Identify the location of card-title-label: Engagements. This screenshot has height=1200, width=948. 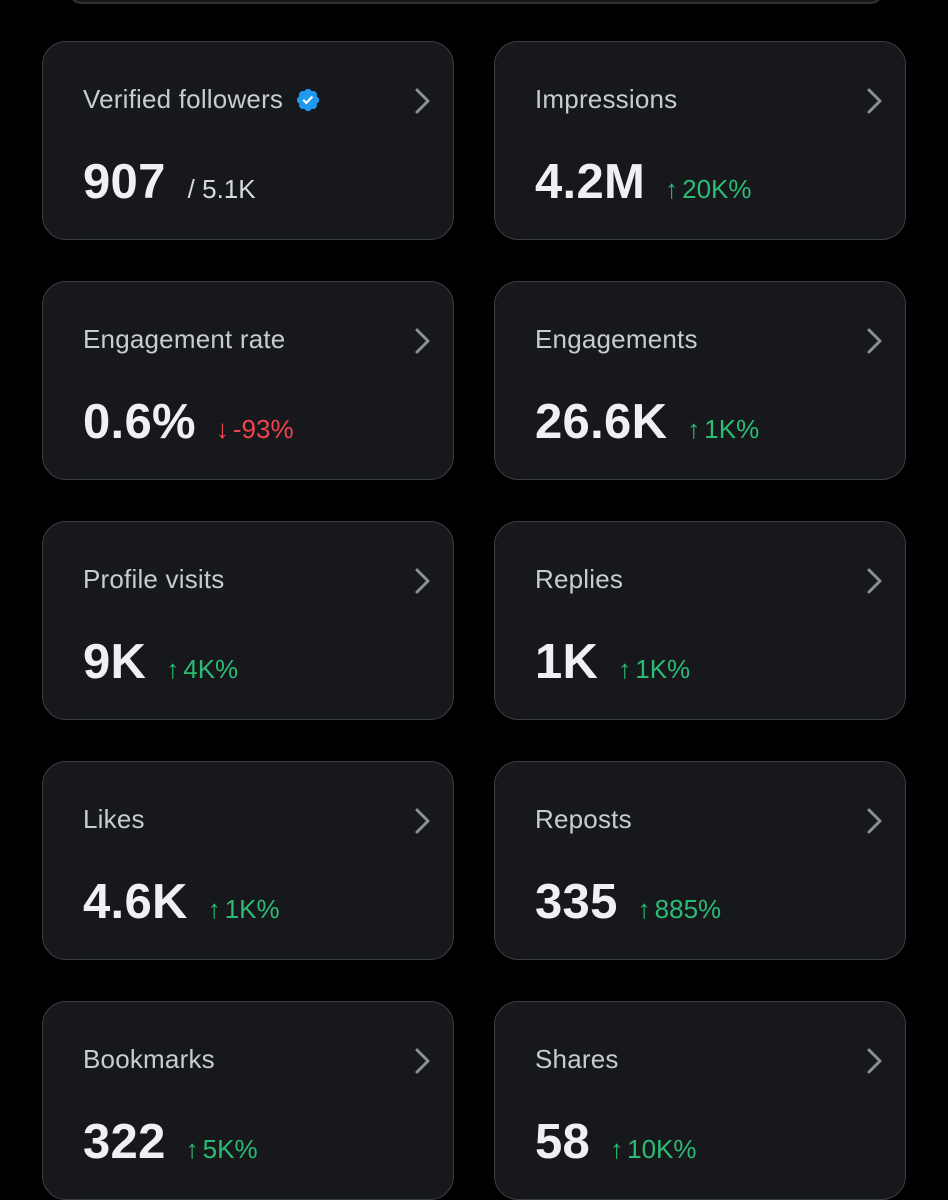
(616, 339).